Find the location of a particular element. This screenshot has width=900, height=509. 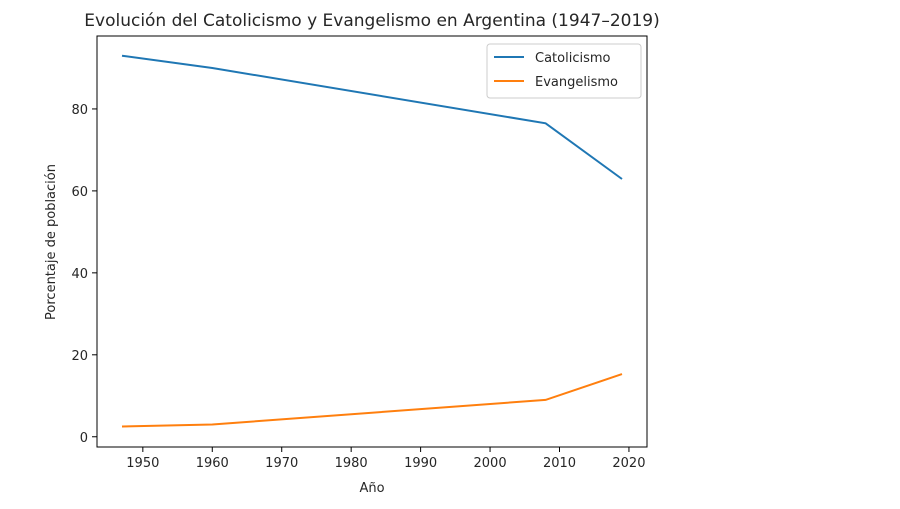

series-line-evangelismo is located at coordinates (372, 400).